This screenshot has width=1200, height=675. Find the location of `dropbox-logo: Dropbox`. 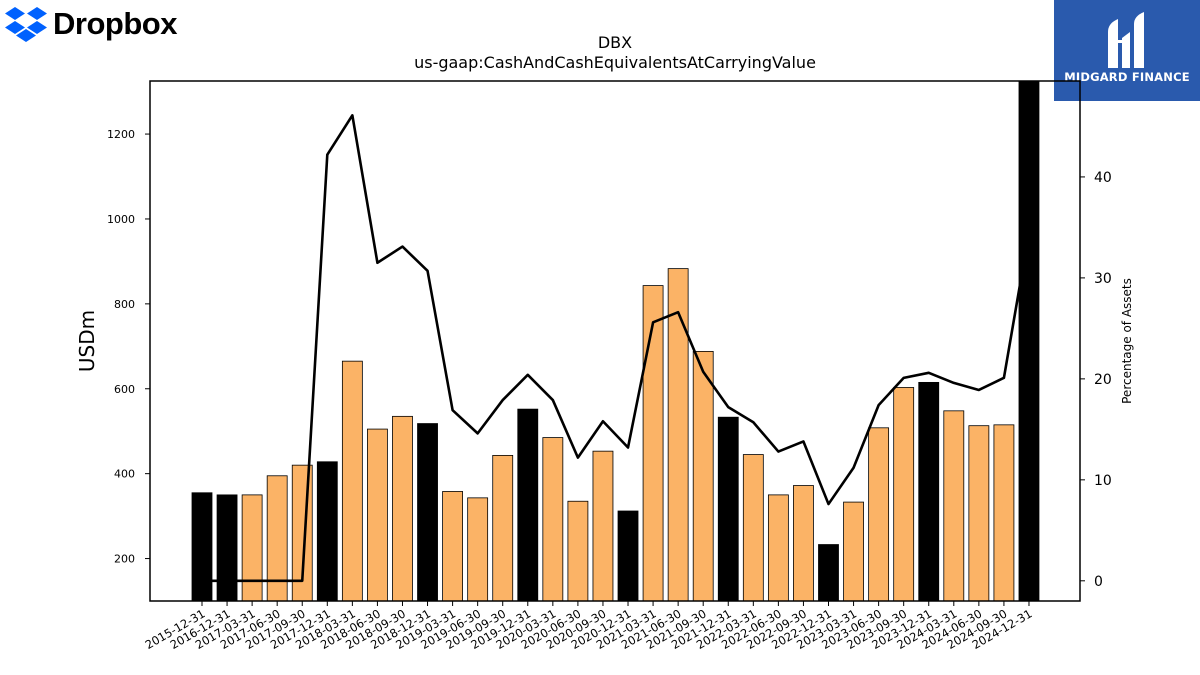

dropbox-logo: Dropbox is located at coordinates (90, 24).